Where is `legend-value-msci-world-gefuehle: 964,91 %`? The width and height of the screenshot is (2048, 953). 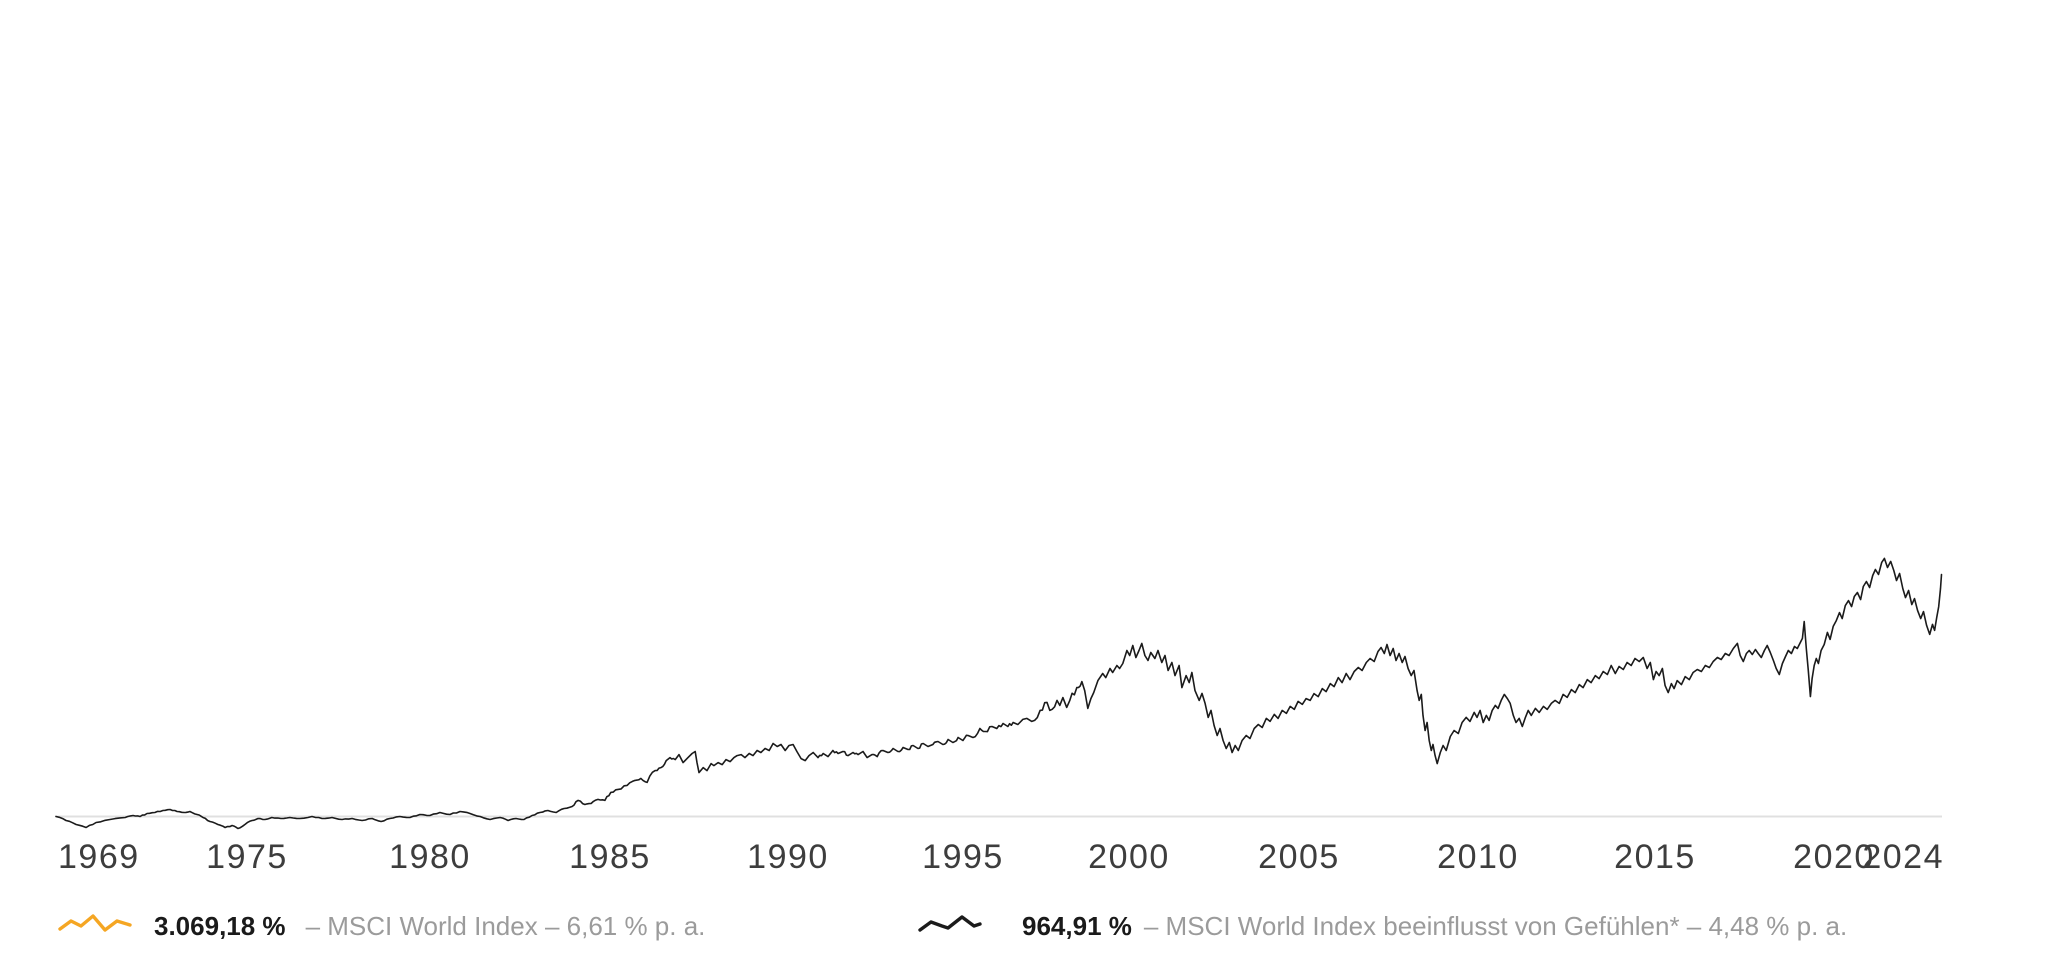 legend-value-msci-world-gefuehle: 964,91 % is located at coordinates (1077, 925).